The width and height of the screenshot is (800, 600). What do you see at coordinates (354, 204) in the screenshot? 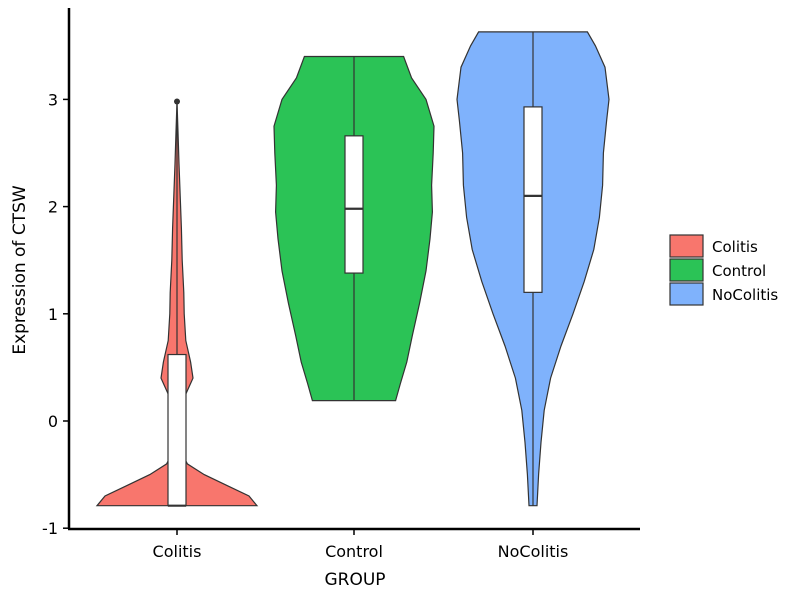
I see `box-control` at bounding box center [354, 204].